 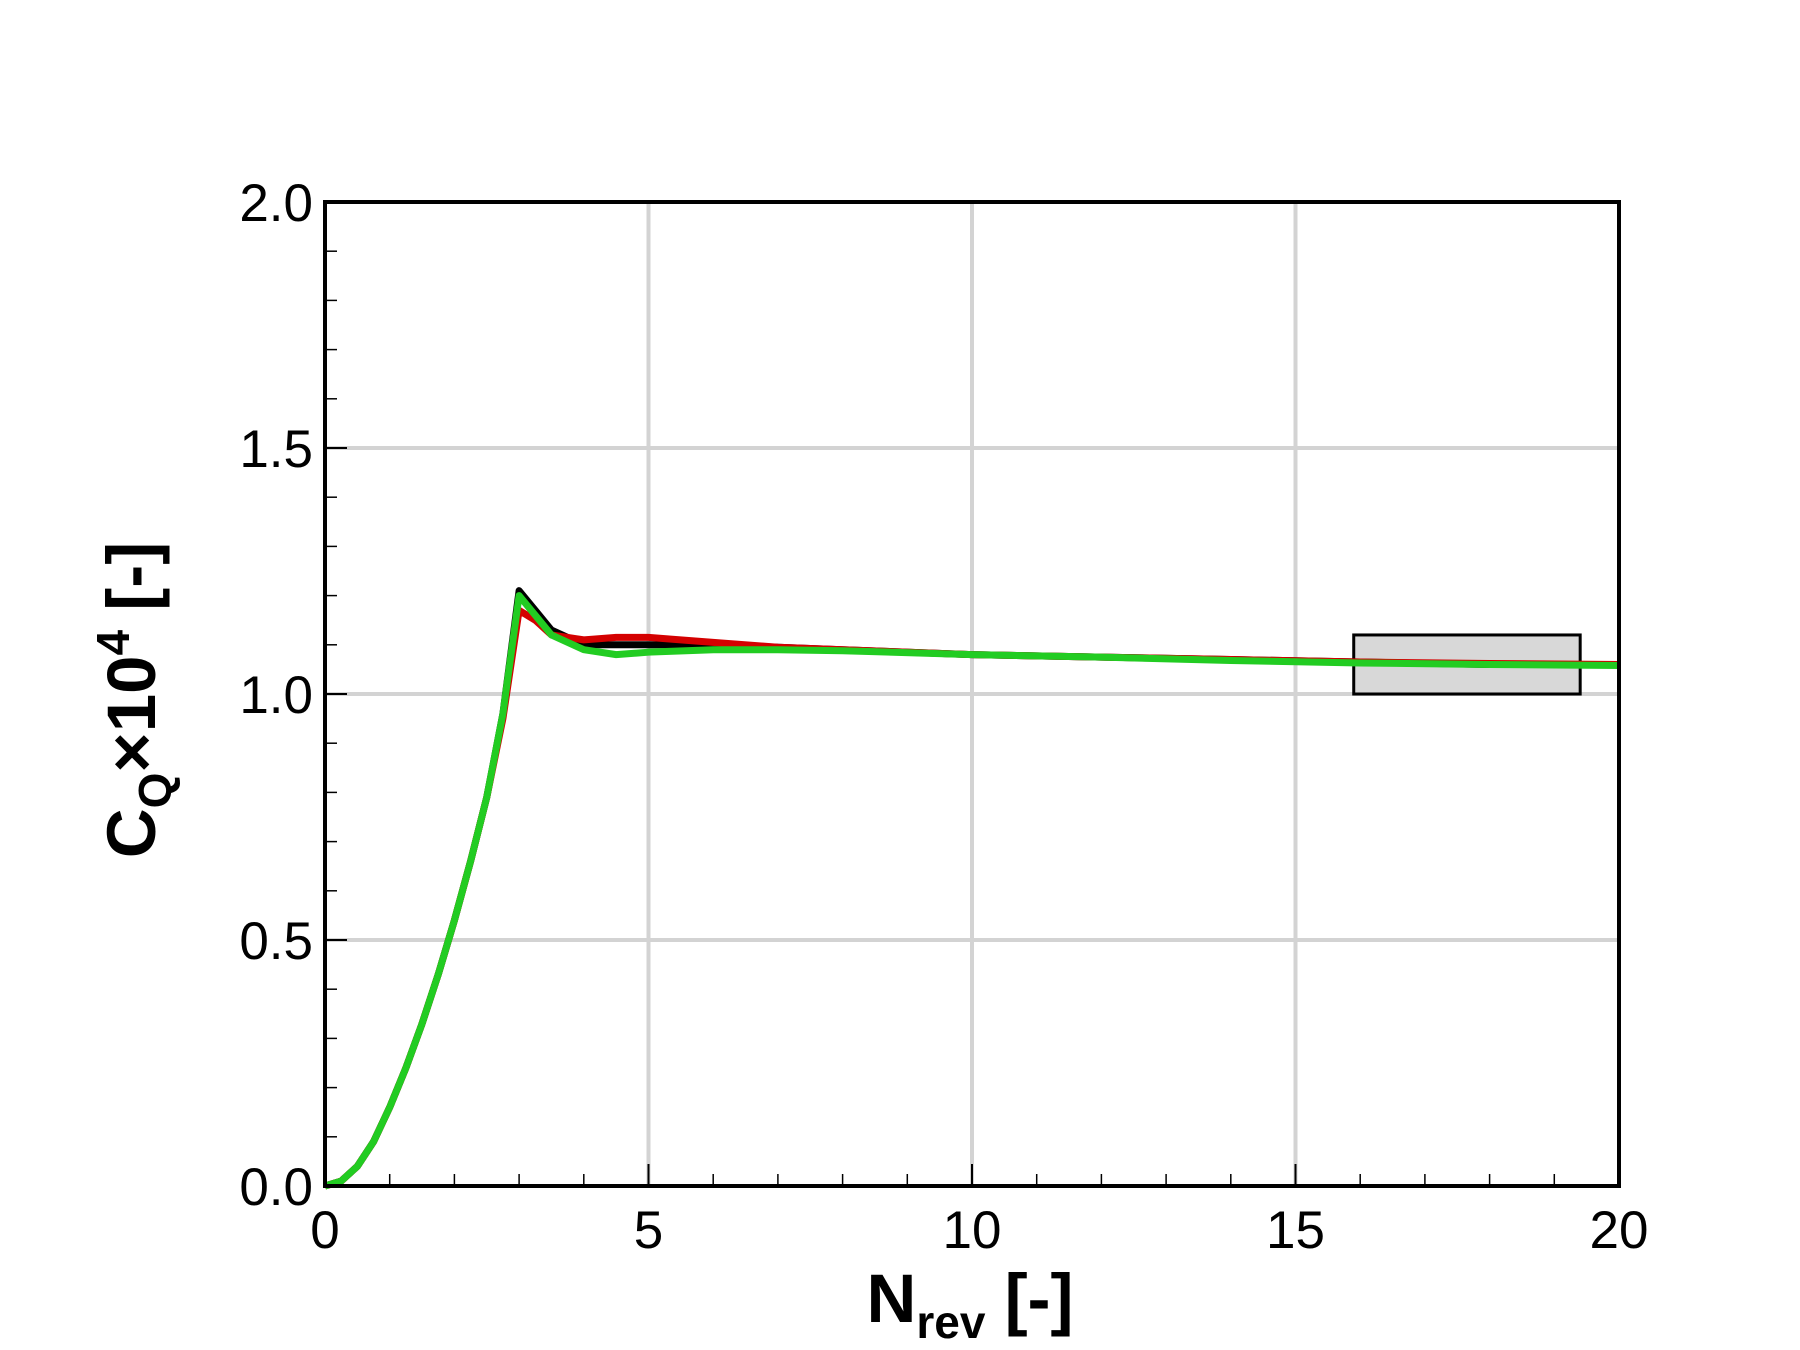 What do you see at coordinates (972, 1230) in the screenshot?
I see `x-tick-label: 10` at bounding box center [972, 1230].